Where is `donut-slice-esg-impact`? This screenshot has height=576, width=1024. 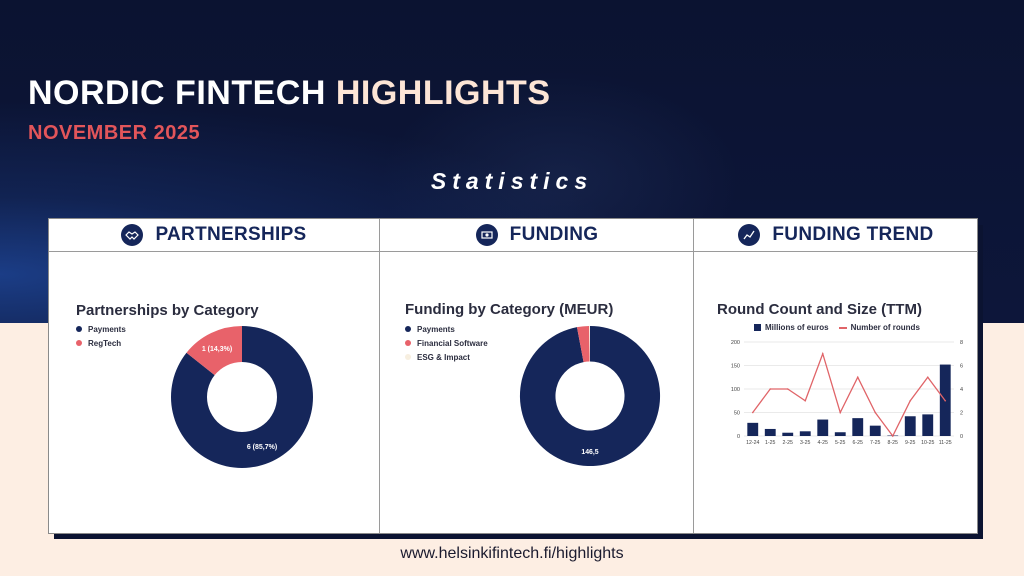
donut-slice-esg-impact is located at coordinates (589, 343).